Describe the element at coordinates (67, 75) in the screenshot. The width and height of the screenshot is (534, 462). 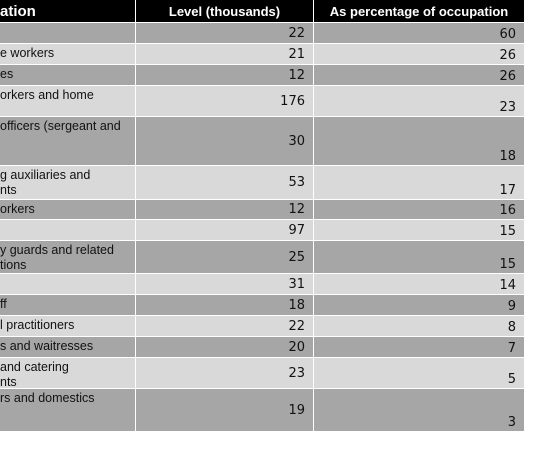
I see `label-cell: es` at that location.